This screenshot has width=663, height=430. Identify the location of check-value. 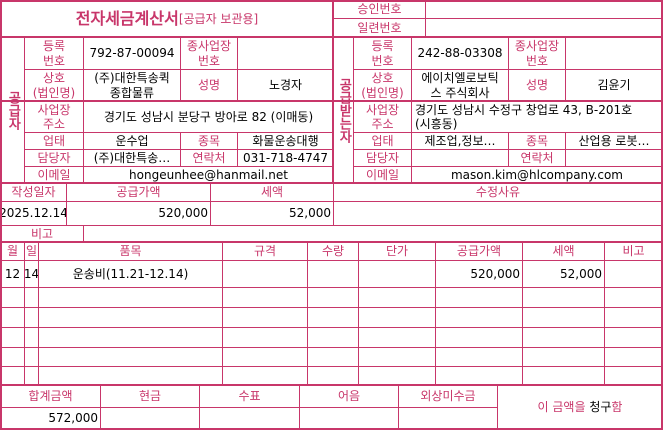
(249, 418).